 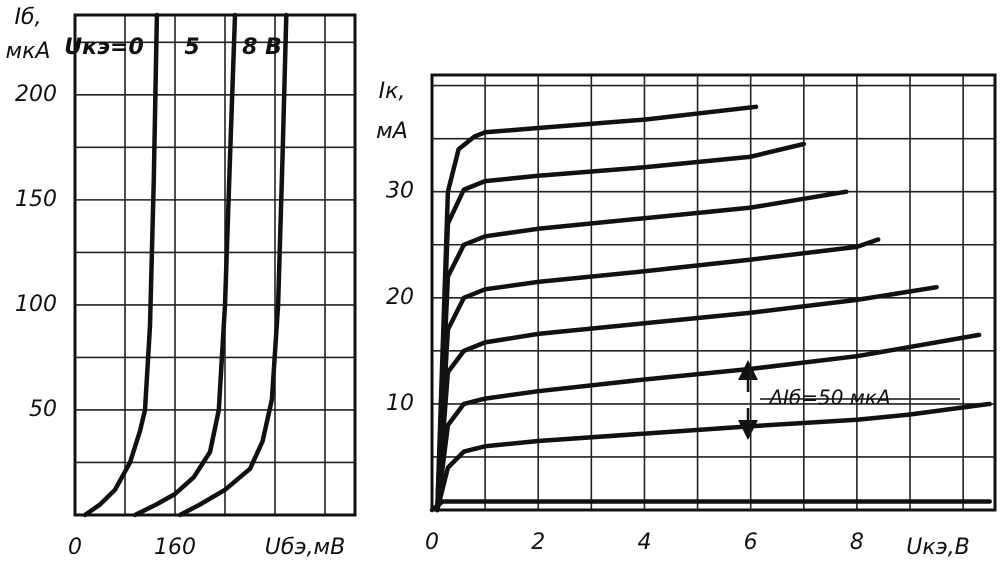 I want to click on x-tick-label: 160, so click(x=175, y=547).